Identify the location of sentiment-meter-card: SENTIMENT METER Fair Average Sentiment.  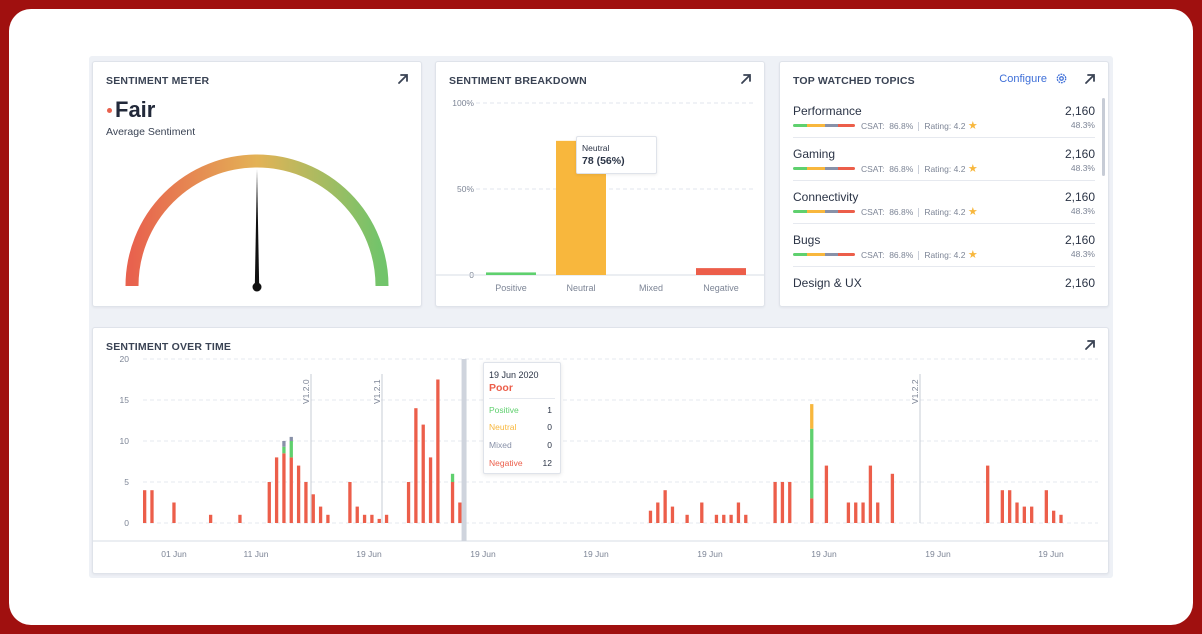
(257, 184).